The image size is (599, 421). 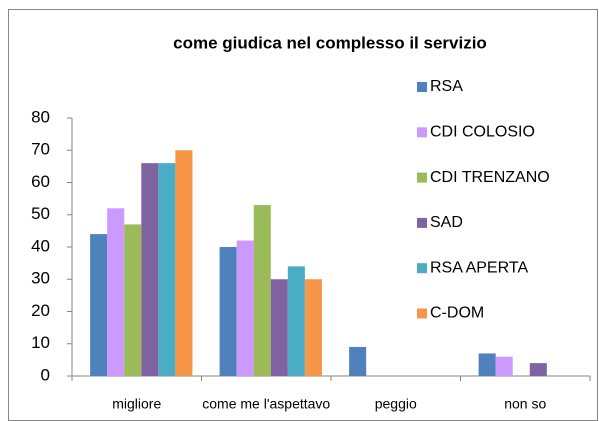 I want to click on y-tick-label: 50, so click(x=40, y=213).